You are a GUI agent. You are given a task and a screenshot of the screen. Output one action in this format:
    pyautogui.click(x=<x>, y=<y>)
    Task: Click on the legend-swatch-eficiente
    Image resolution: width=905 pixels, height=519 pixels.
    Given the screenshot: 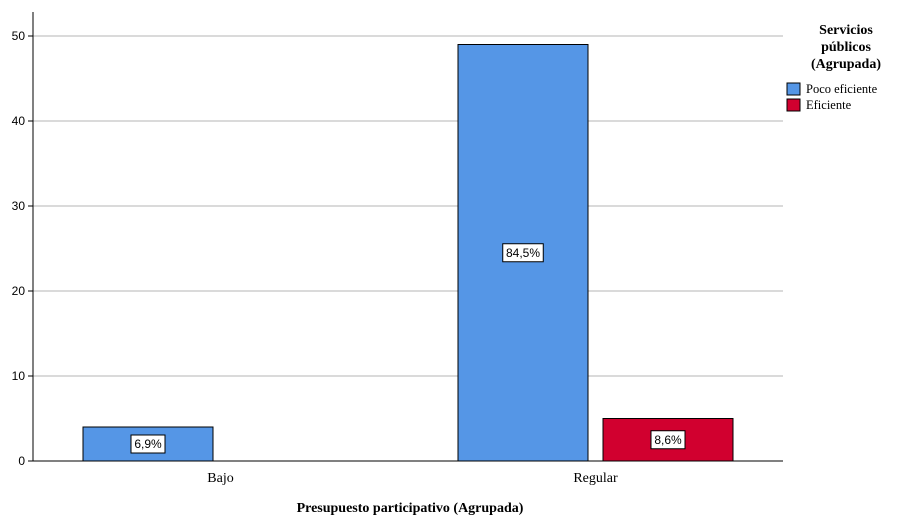 What is the action you would take?
    pyautogui.click(x=793, y=105)
    